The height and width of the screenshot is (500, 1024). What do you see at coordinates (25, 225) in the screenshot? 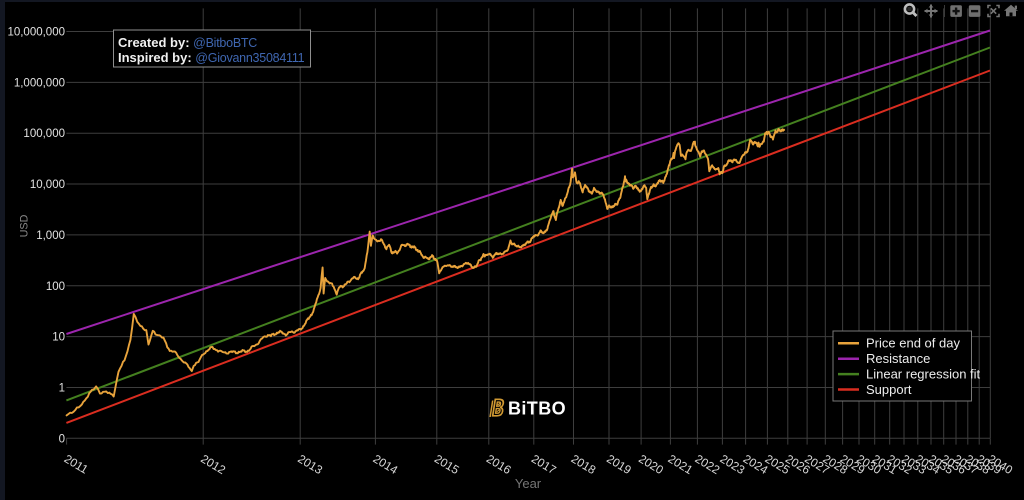
I see `svg-text: USD` at bounding box center [25, 225].